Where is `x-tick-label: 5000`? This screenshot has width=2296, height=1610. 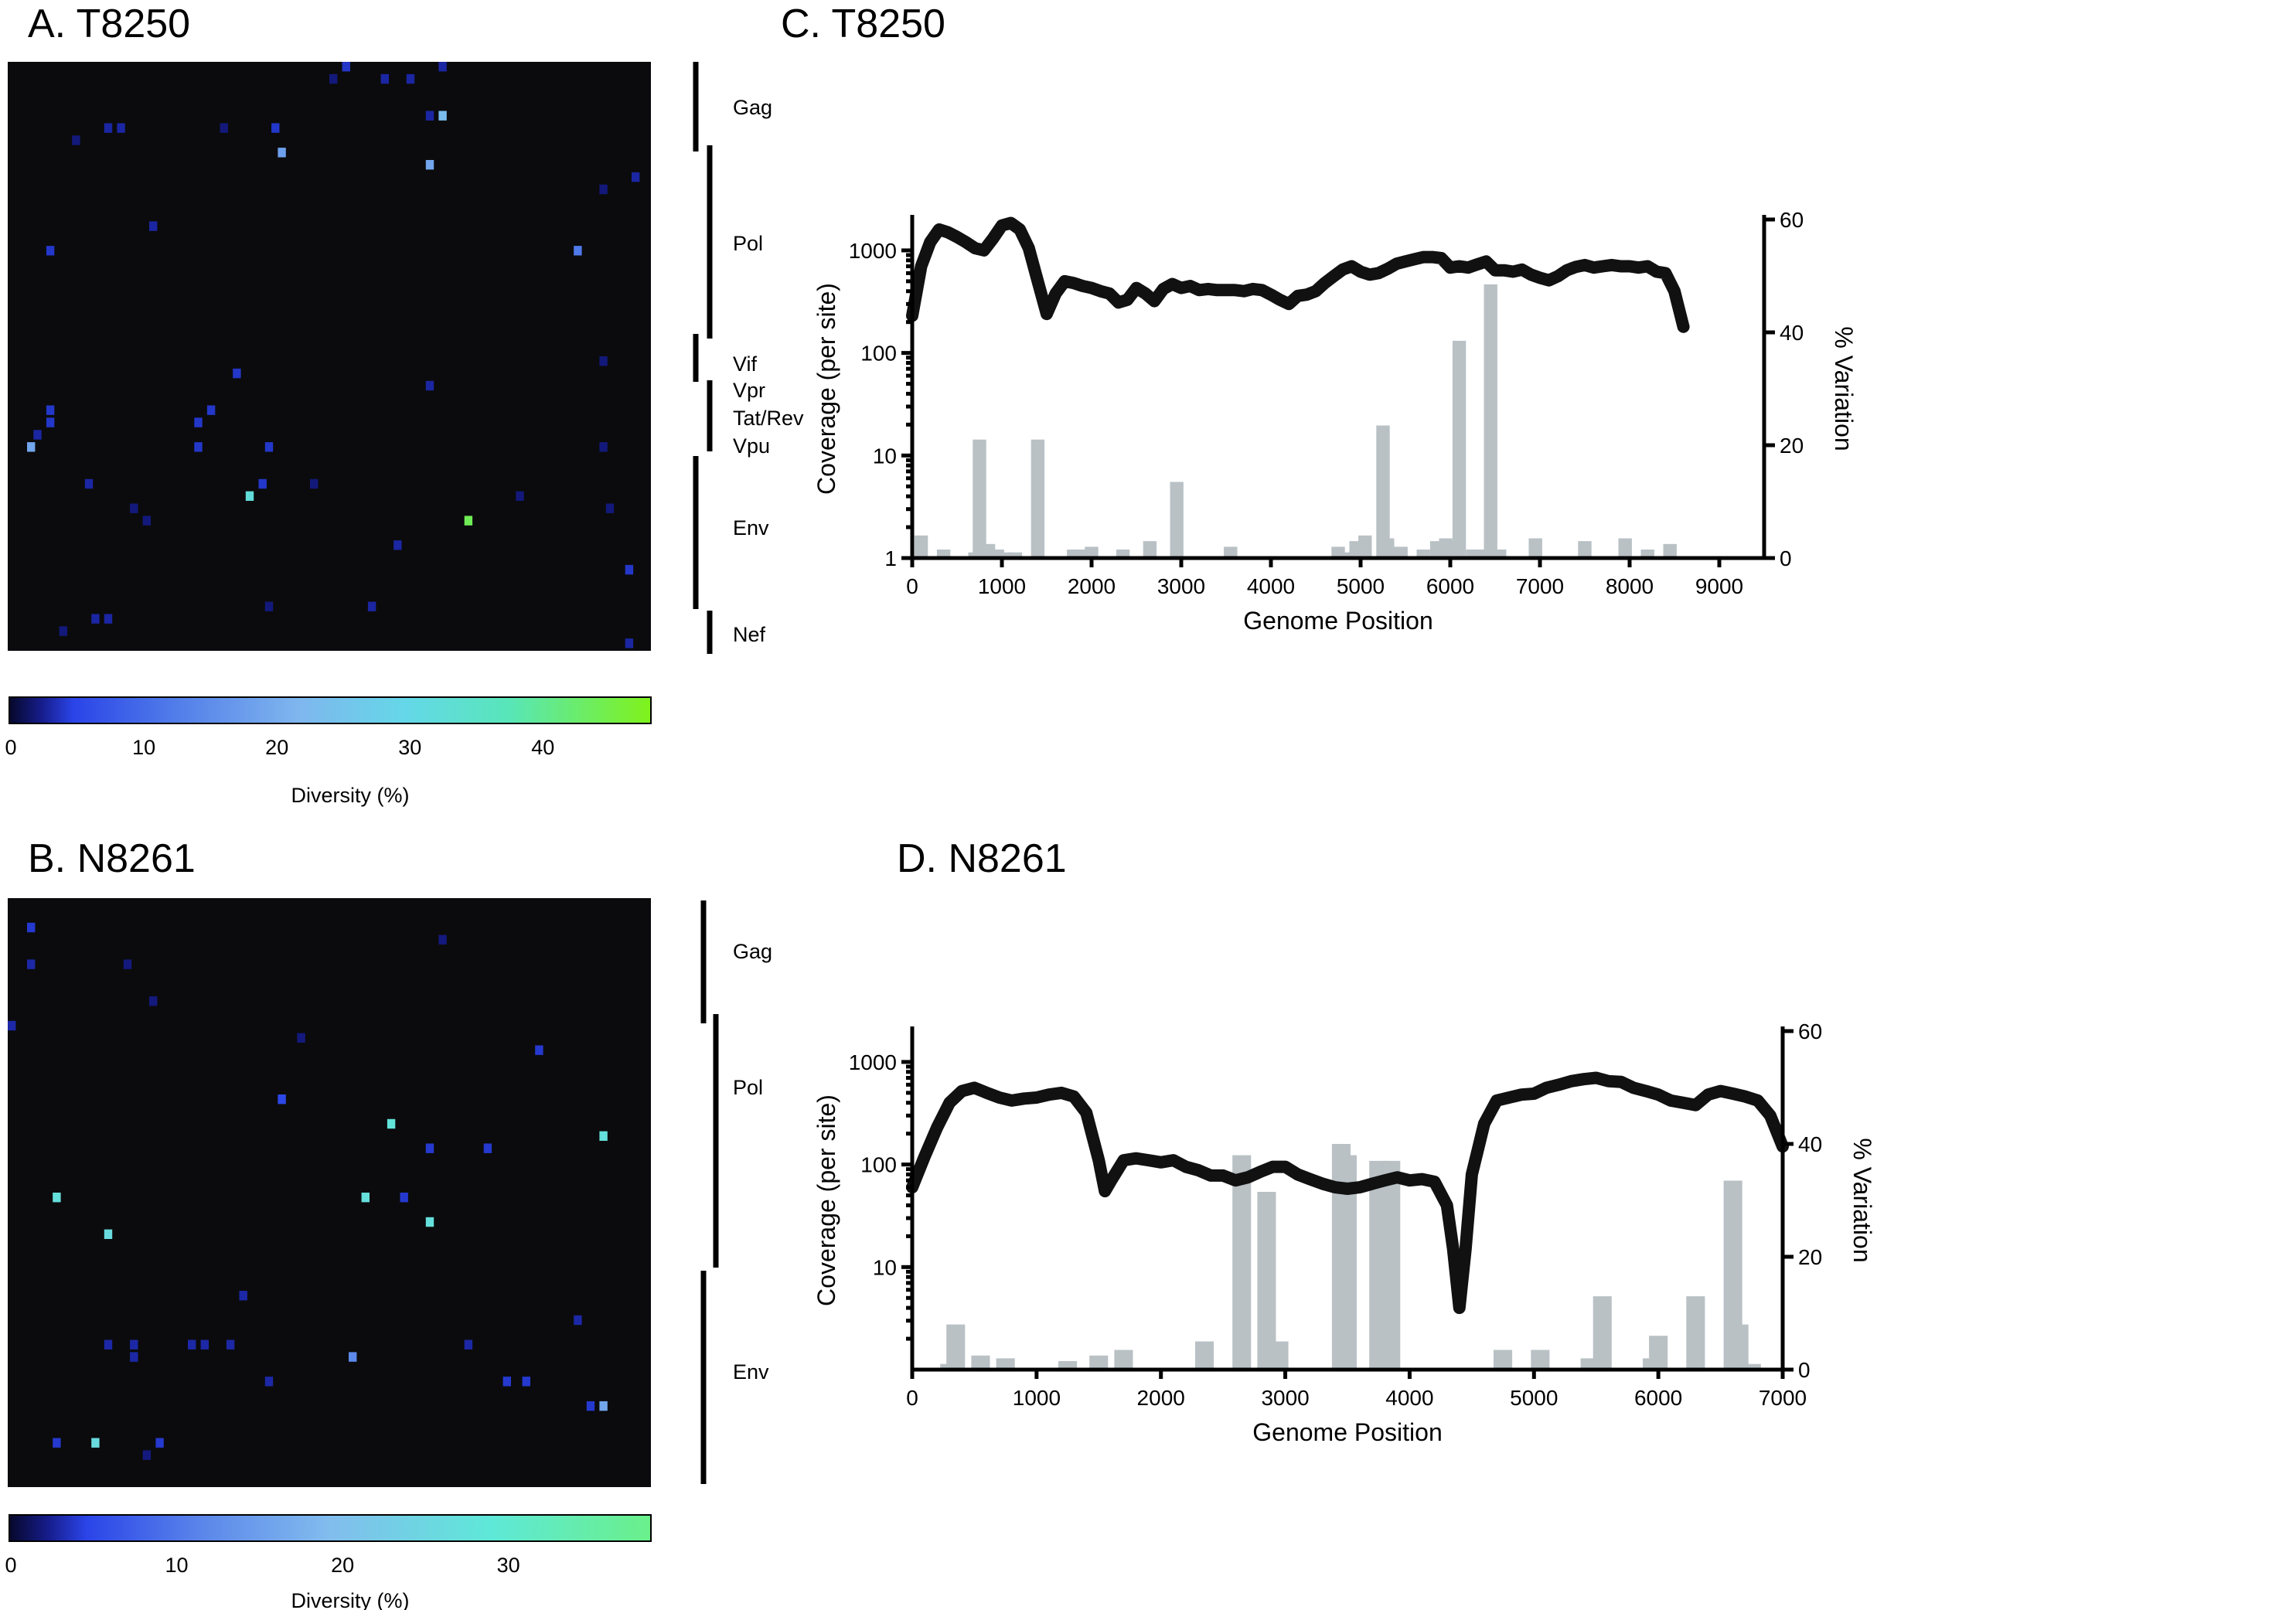 x-tick-label: 5000 is located at coordinates (1534, 1398).